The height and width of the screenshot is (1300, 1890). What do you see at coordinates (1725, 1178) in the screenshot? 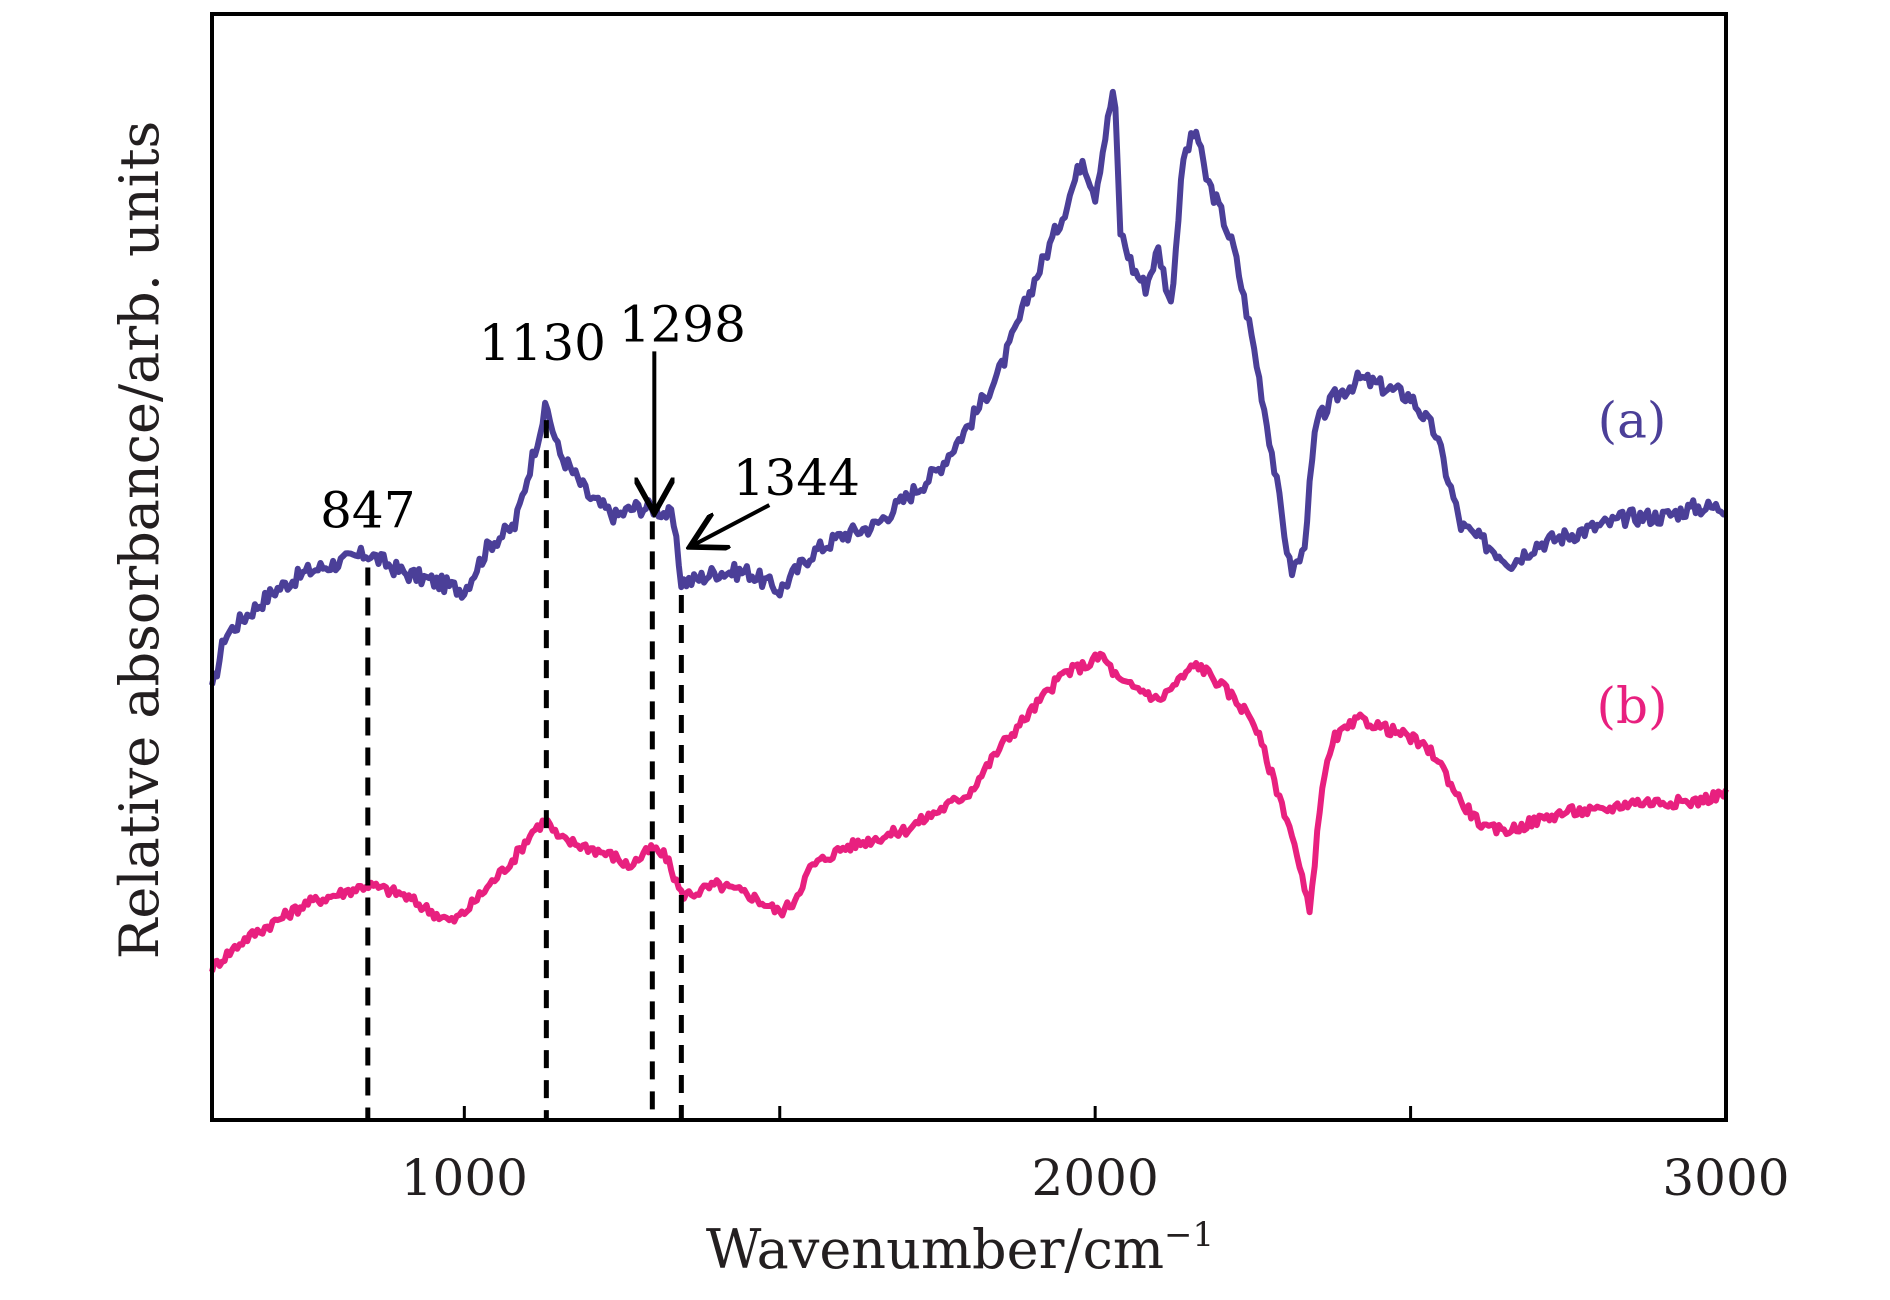
I see `x-tick-label-3000: 3000` at bounding box center [1725, 1178].